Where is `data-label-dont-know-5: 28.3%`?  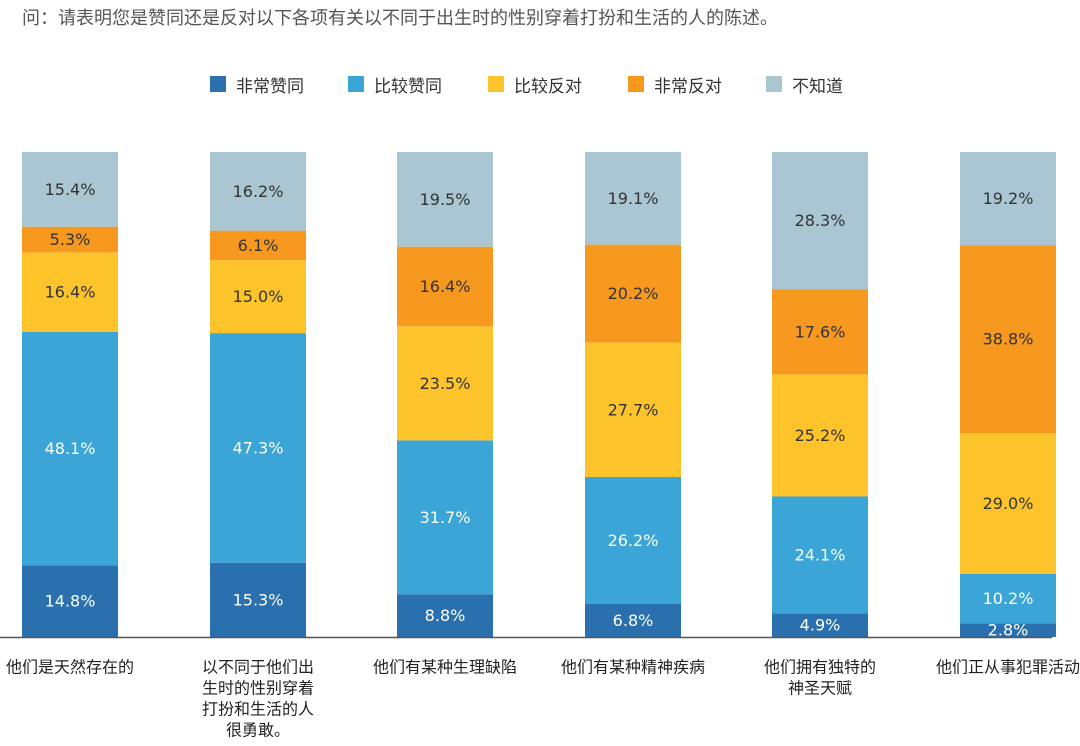
data-label-dont-know-5: 28.3% is located at coordinates (820, 220).